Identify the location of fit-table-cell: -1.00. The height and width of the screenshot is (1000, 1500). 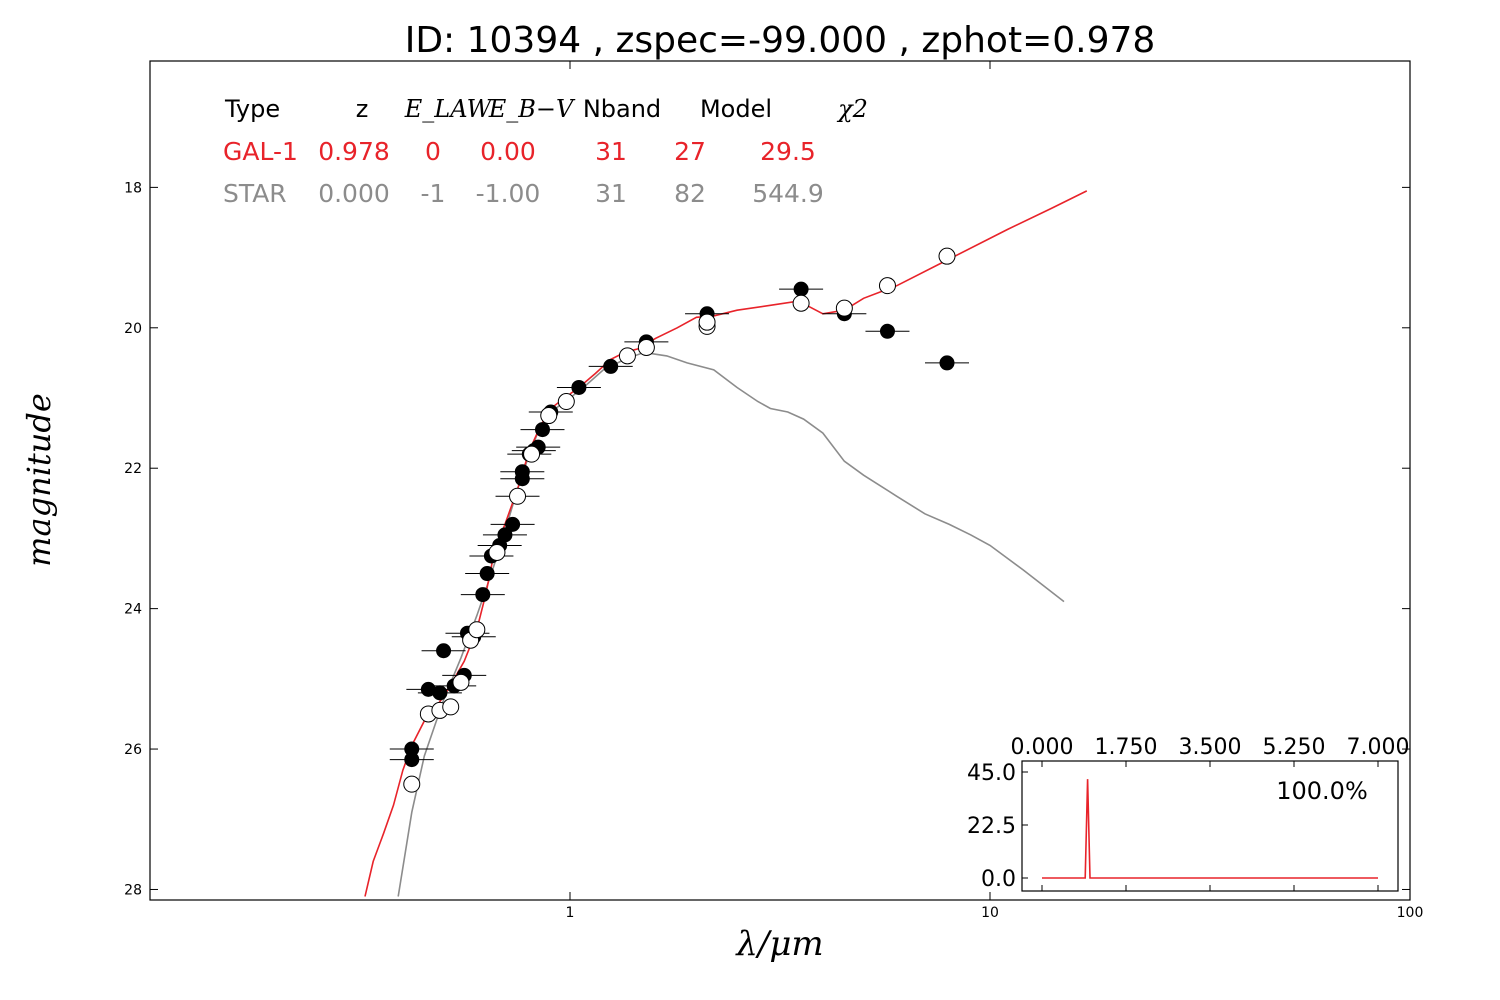
(508, 193).